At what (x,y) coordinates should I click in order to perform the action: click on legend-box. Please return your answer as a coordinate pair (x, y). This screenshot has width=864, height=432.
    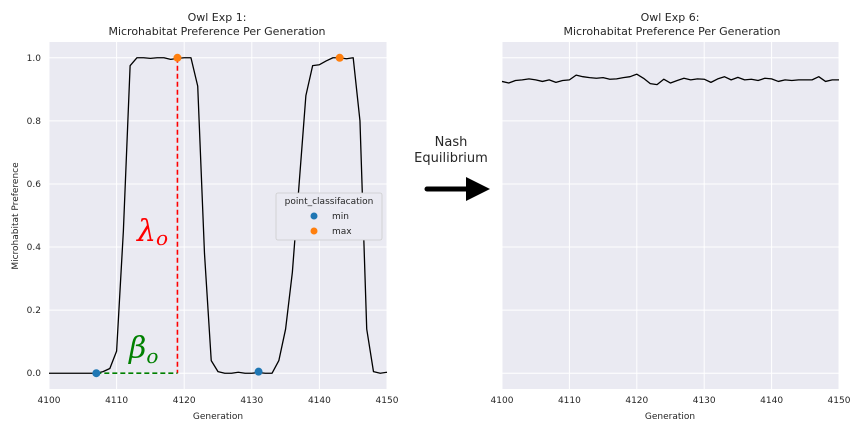
    Looking at the image, I should click on (329, 216).